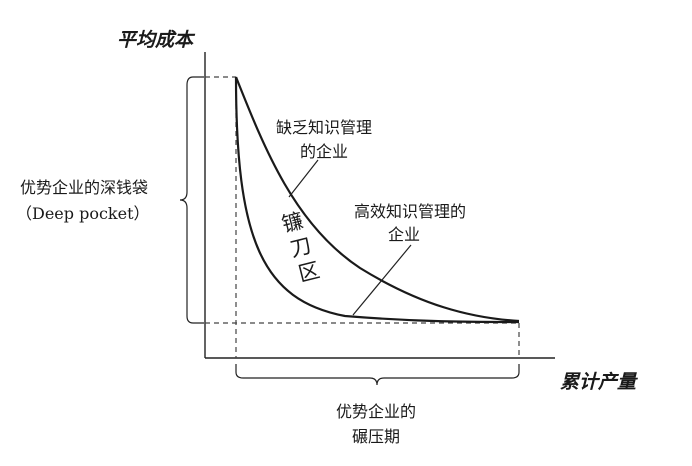 The width and height of the screenshot is (692, 466). Describe the element at coordinates (292, 222) in the screenshot. I see `zone-char-1: 镰` at that location.